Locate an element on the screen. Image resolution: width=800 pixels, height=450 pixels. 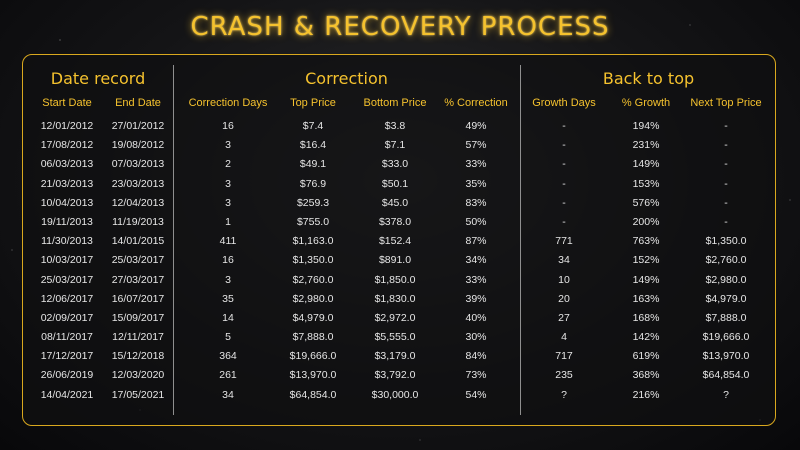
cell-next-top-price: ? is located at coordinates (726, 394).